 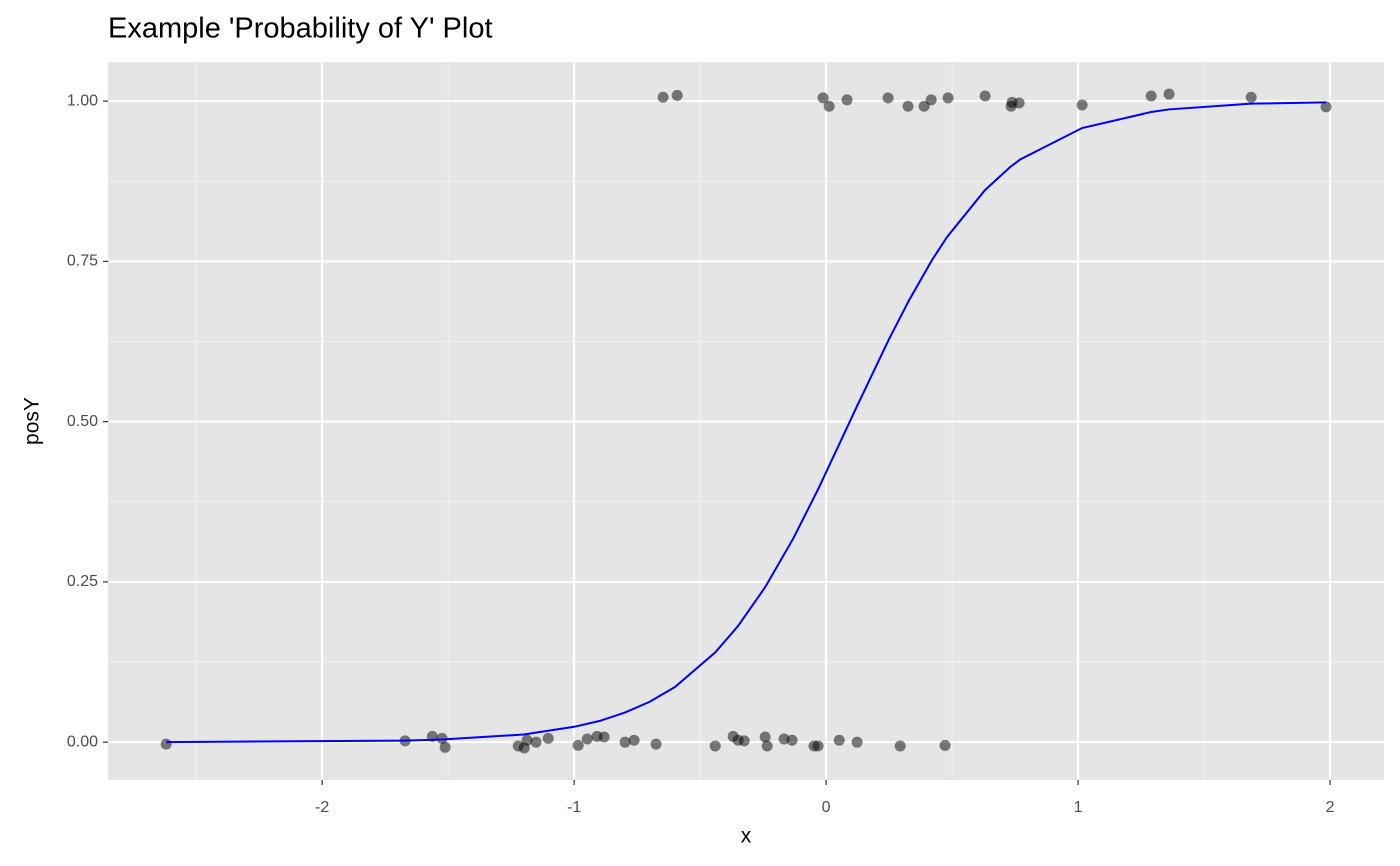 What do you see at coordinates (574, 807) in the screenshot?
I see `x-tick-label: -1` at bounding box center [574, 807].